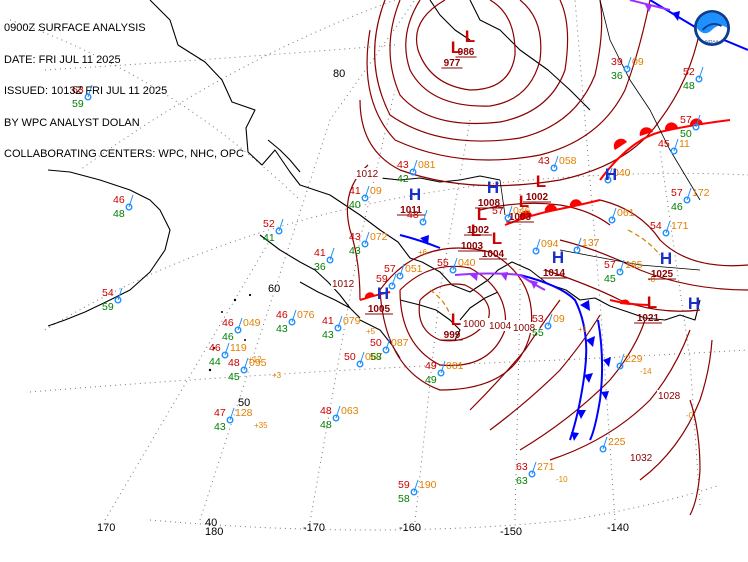  I want to click on station-plot: 137, so click(586, 245).